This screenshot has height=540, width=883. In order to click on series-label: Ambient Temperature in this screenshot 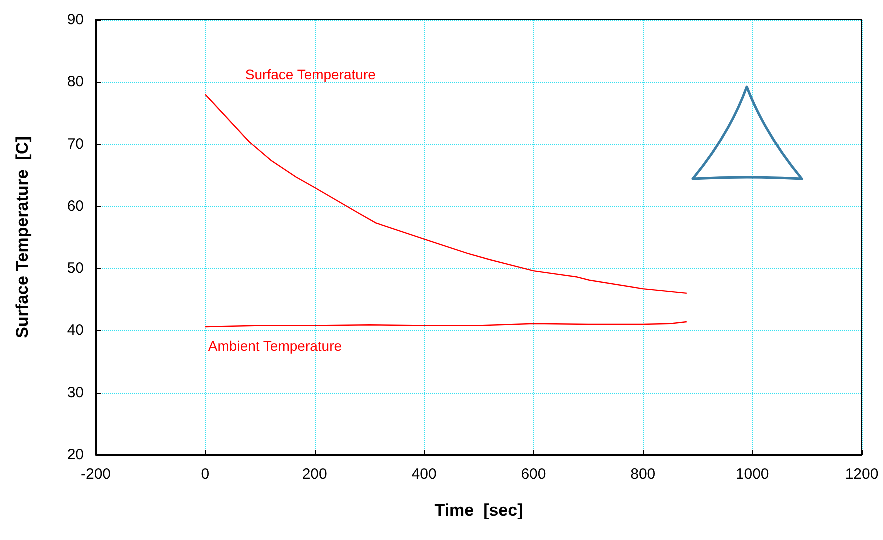, I will do `click(275, 346)`.